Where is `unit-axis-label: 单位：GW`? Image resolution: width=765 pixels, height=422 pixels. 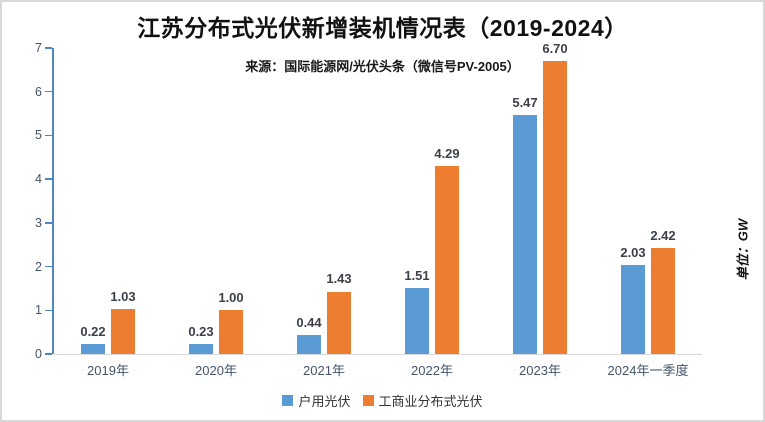
unit-axis-label: 单位：GW is located at coordinates (743, 249).